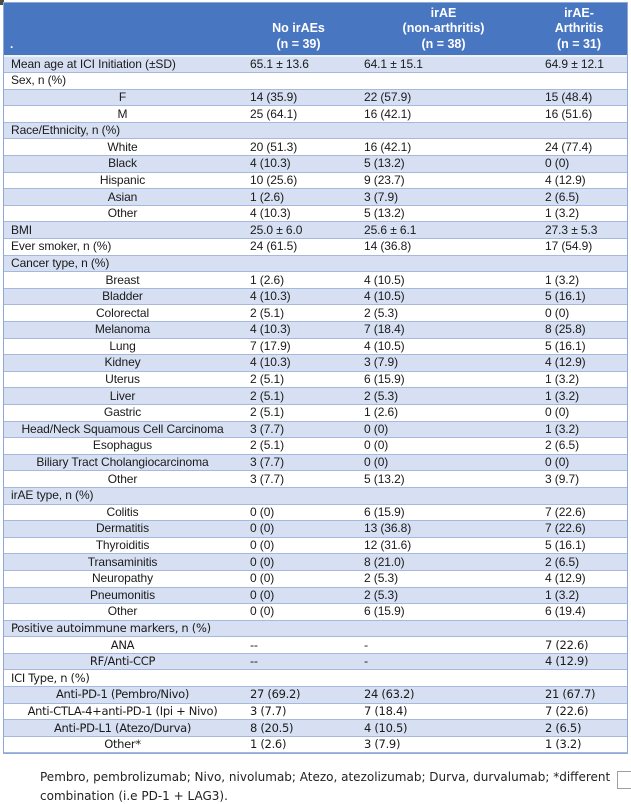 This screenshot has height=804, width=631. Describe the element at coordinates (579, 147) in the screenshot. I see `cell-value: 24 (77.4)` at that location.